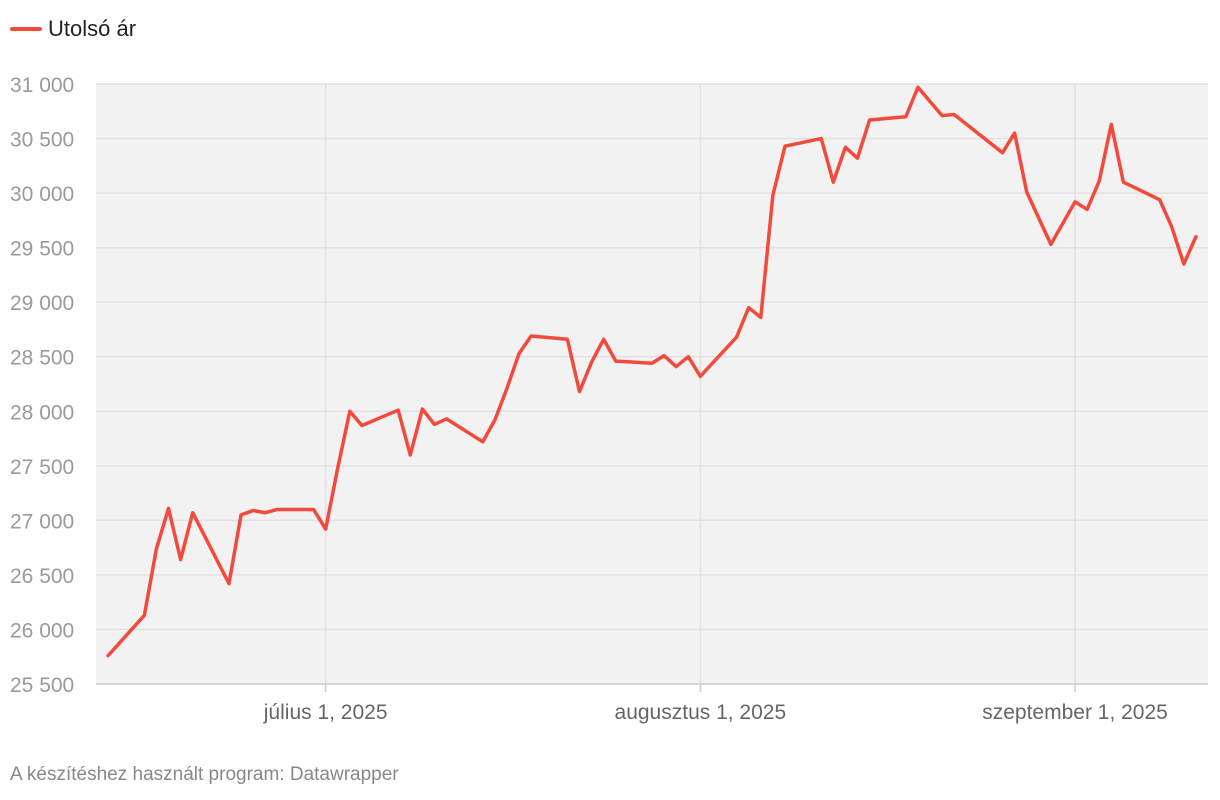 The height and width of the screenshot is (800, 1220). I want to click on legend-swatch, so click(26, 29).